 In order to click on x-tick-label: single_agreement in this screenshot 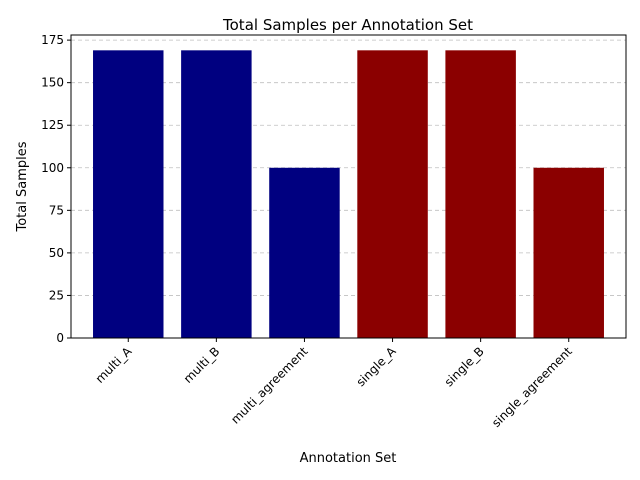, I will do `click(532, 387)`.